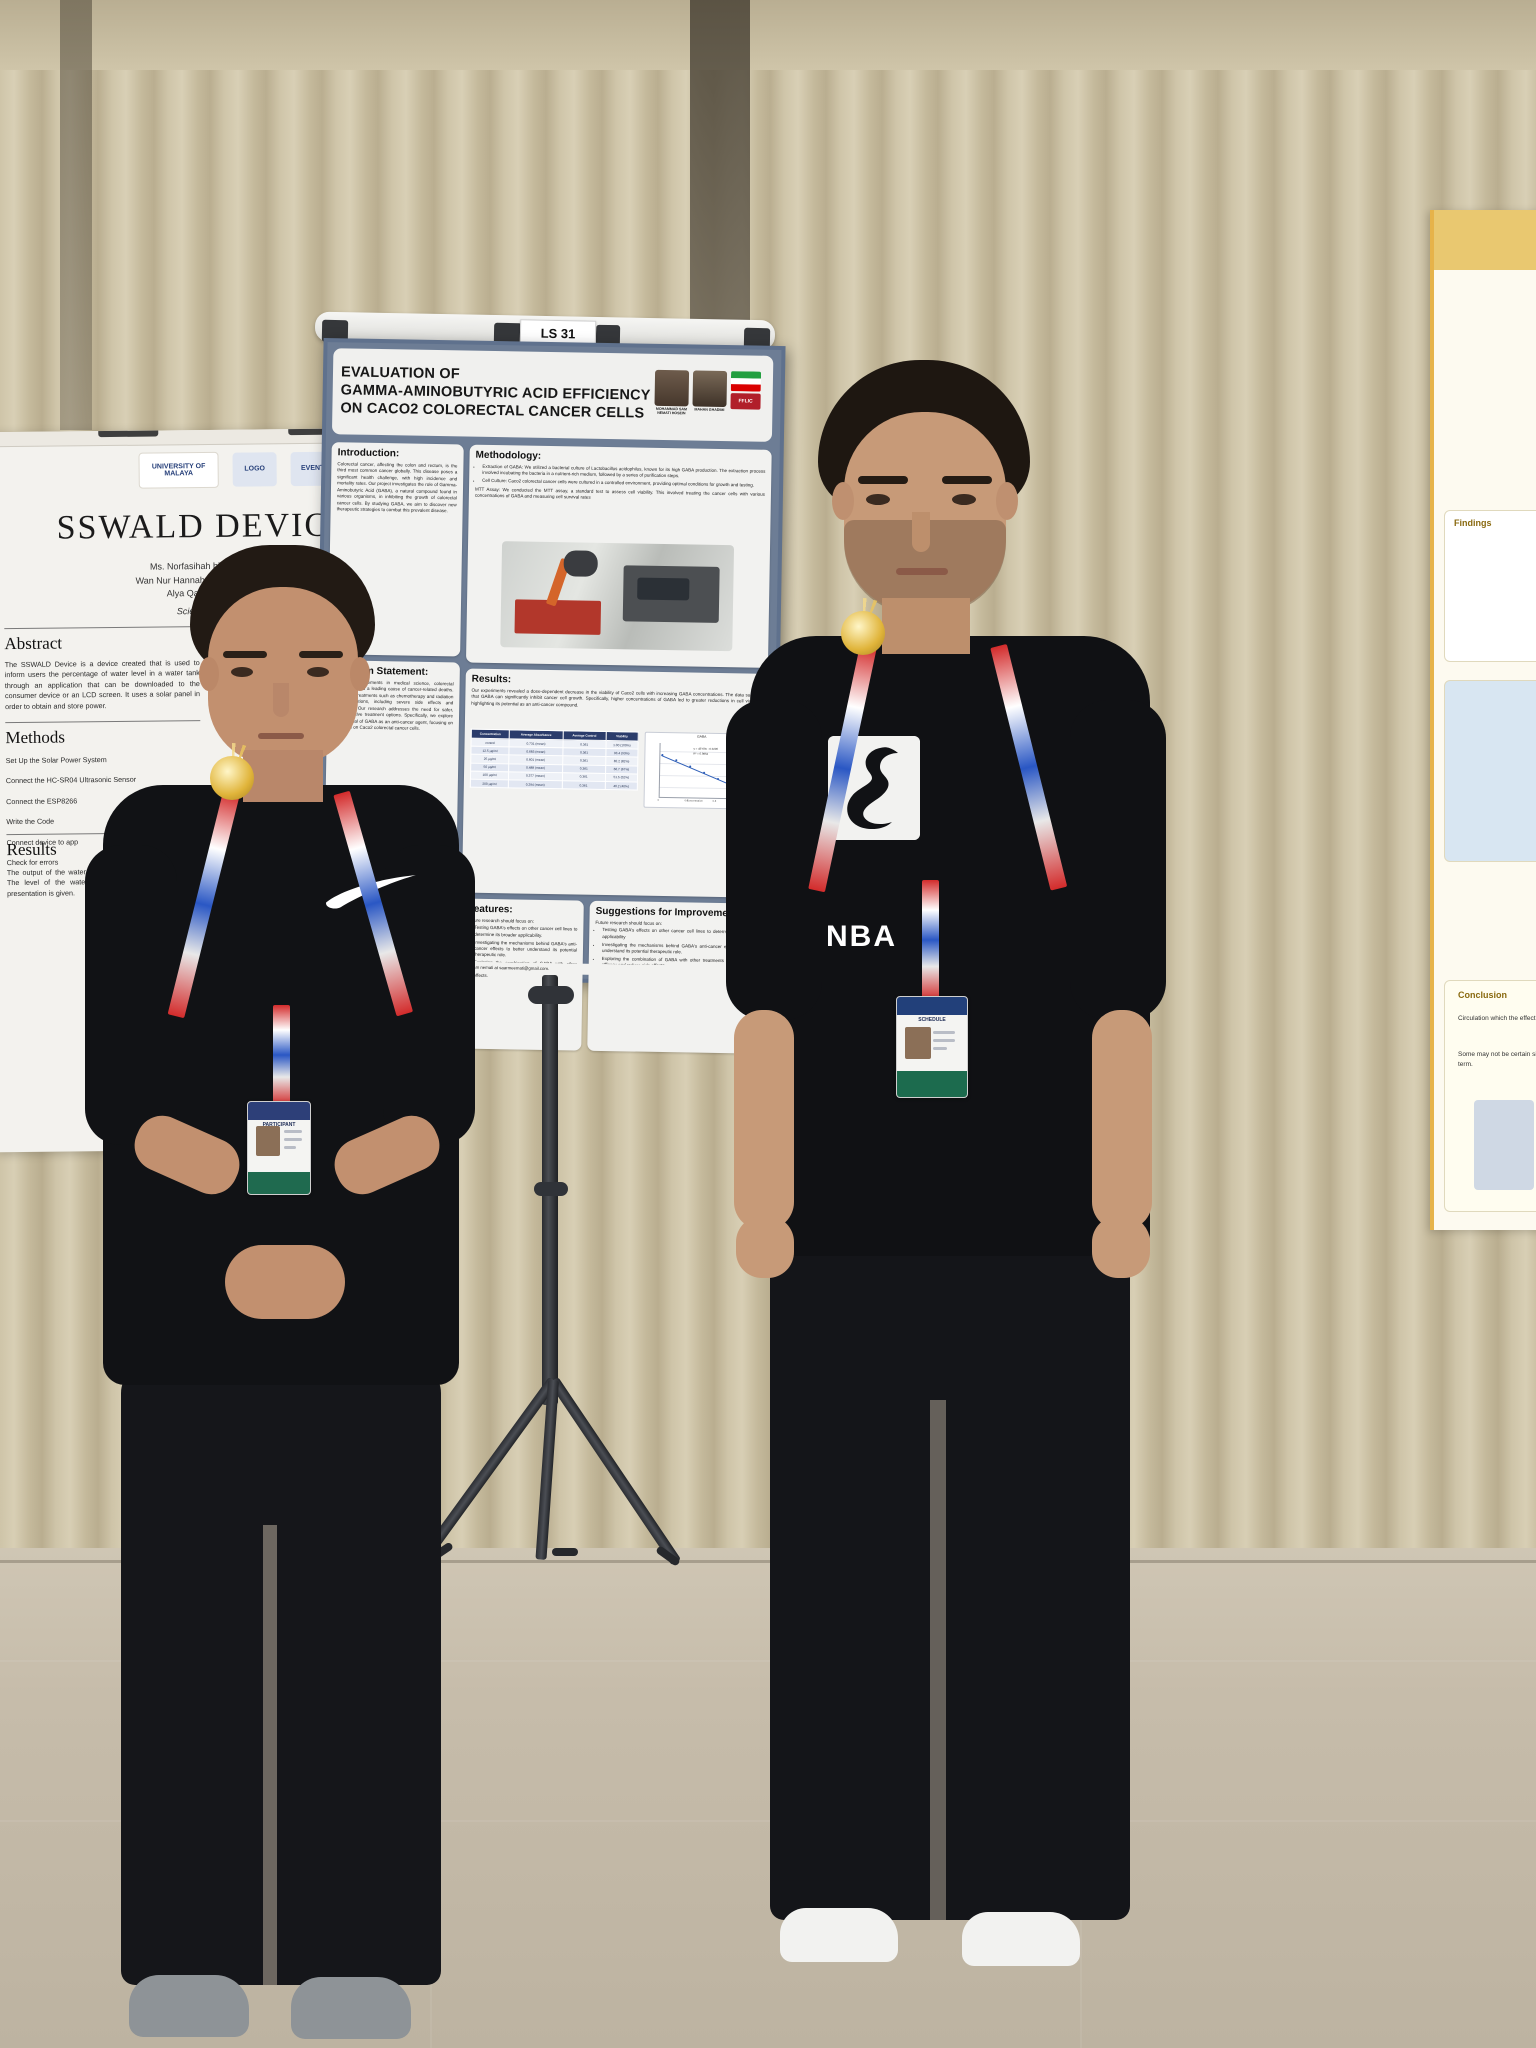 Image resolution: width=1536 pixels, height=2048 pixels. I want to click on right-poster-block-findings, so click(1490, 586).